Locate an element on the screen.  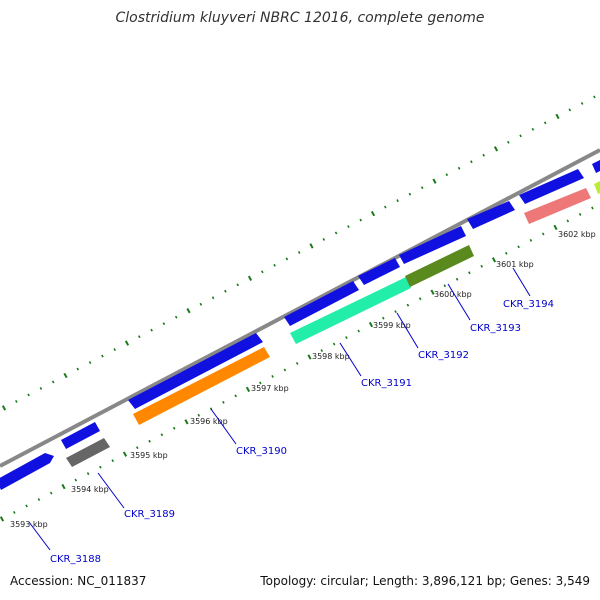
kbp-label-3601: 3601 kbp is located at coordinates (515, 264).